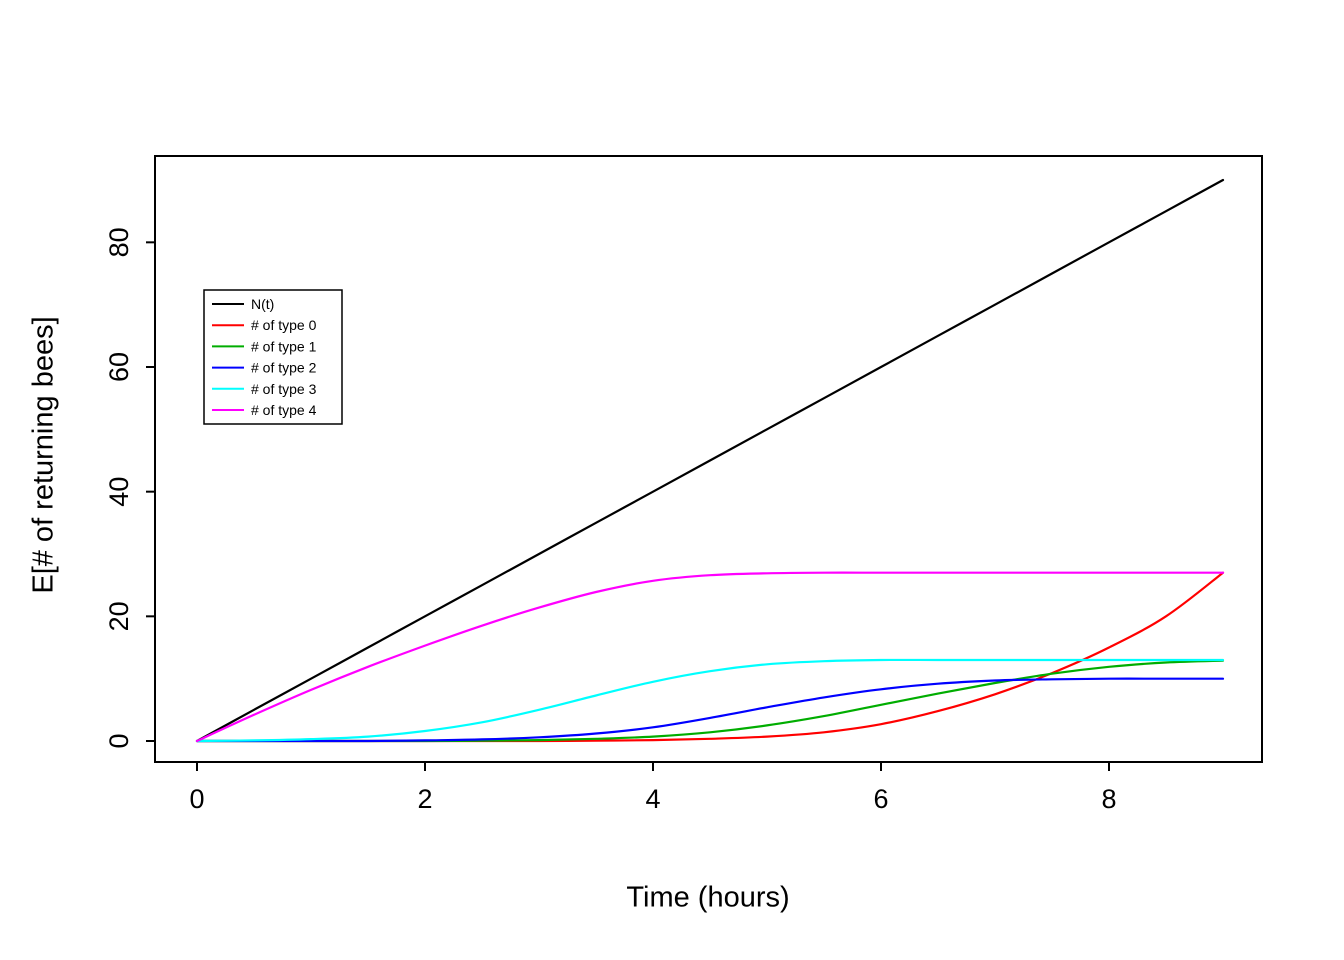 The image size is (1344, 960). What do you see at coordinates (284, 410) in the screenshot?
I see `legend-label-5: # of type 4` at bounding box center [284, 410].